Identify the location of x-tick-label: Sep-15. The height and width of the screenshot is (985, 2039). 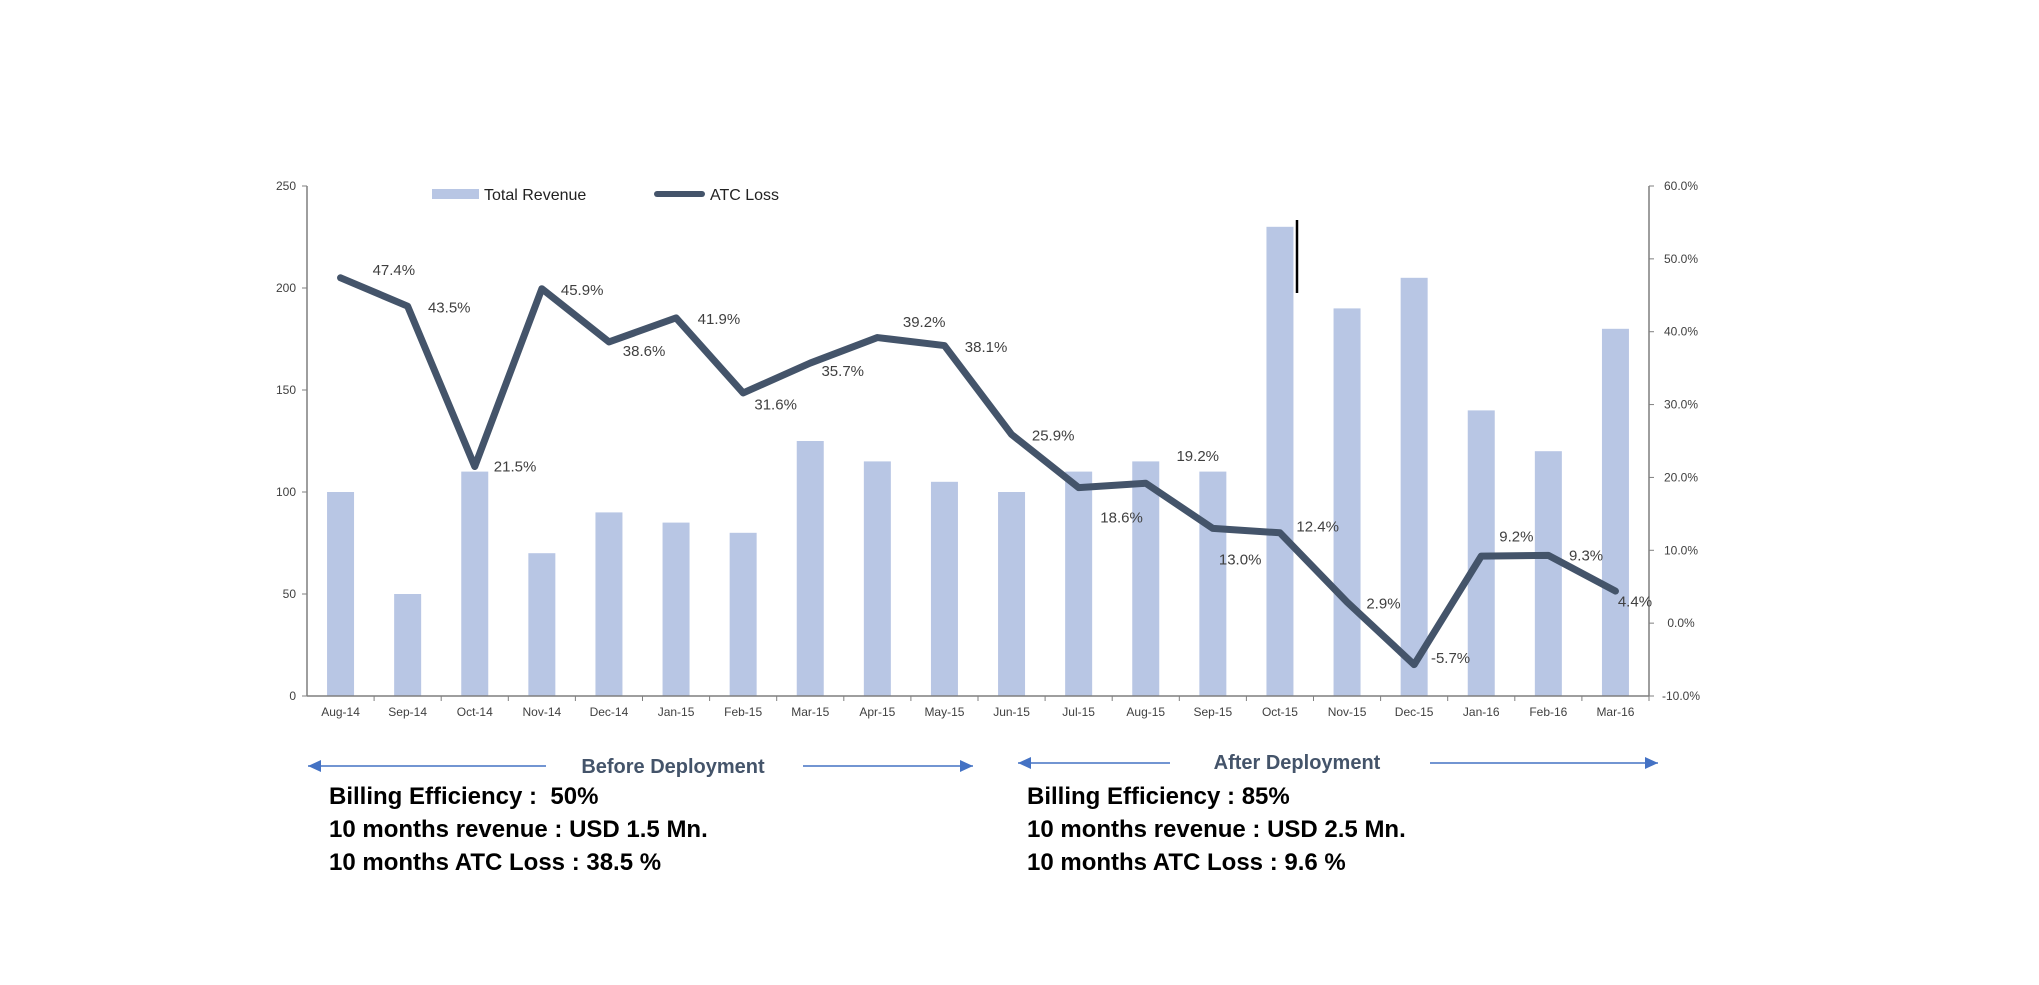
(1212, 712).